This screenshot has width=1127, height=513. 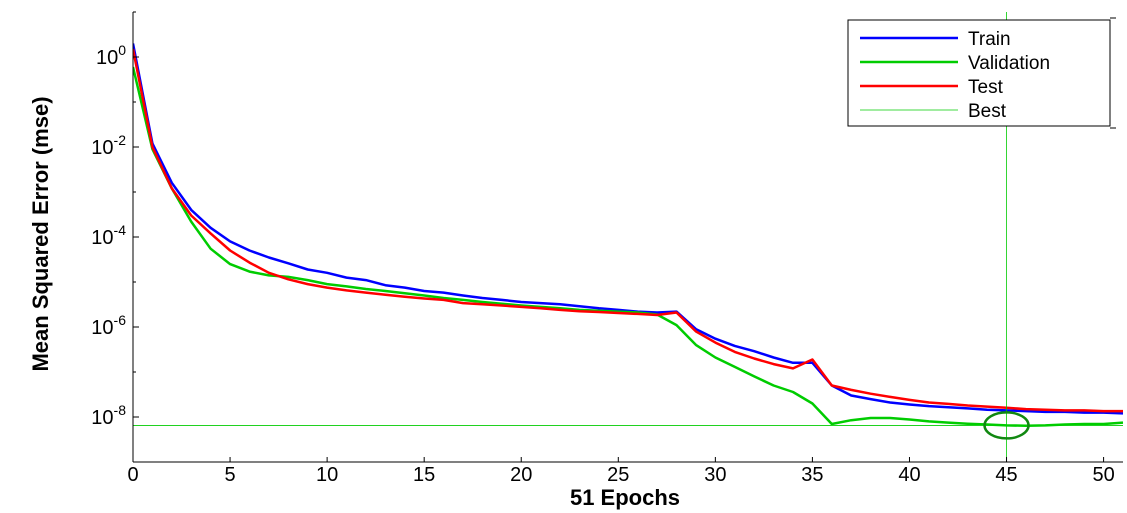 What do you see at coordinates (111, 55) in the screenshot?
I see `y-tick-label: 10⁰` at bounding box center [111, 55].